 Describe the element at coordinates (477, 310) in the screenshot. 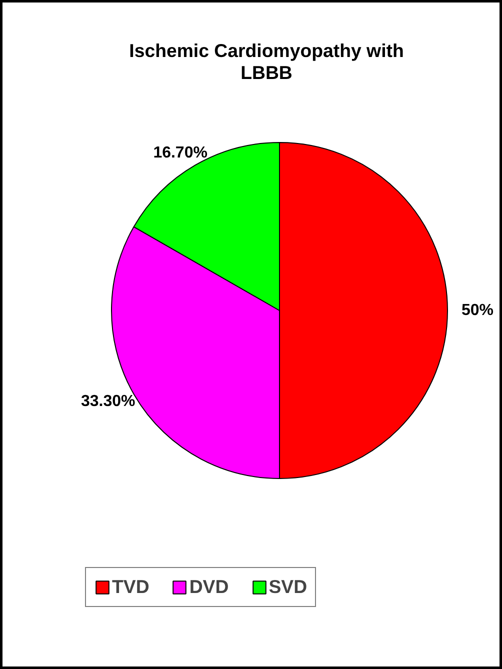

I see `data-label: 50%` at that location.